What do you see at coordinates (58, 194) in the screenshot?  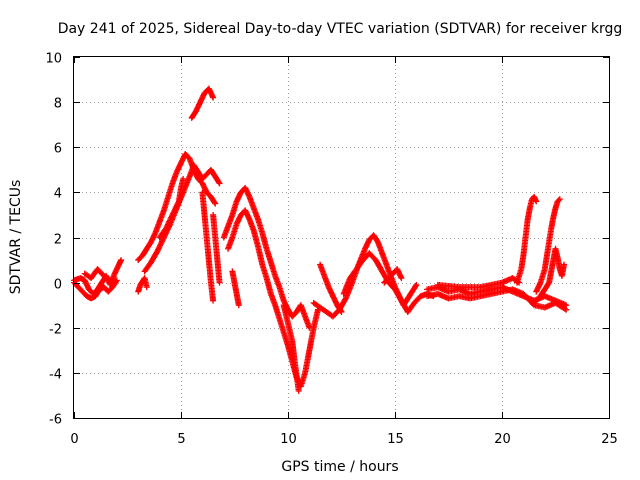 I see `y-tick-label: 4` at bounding box center [58, 194].